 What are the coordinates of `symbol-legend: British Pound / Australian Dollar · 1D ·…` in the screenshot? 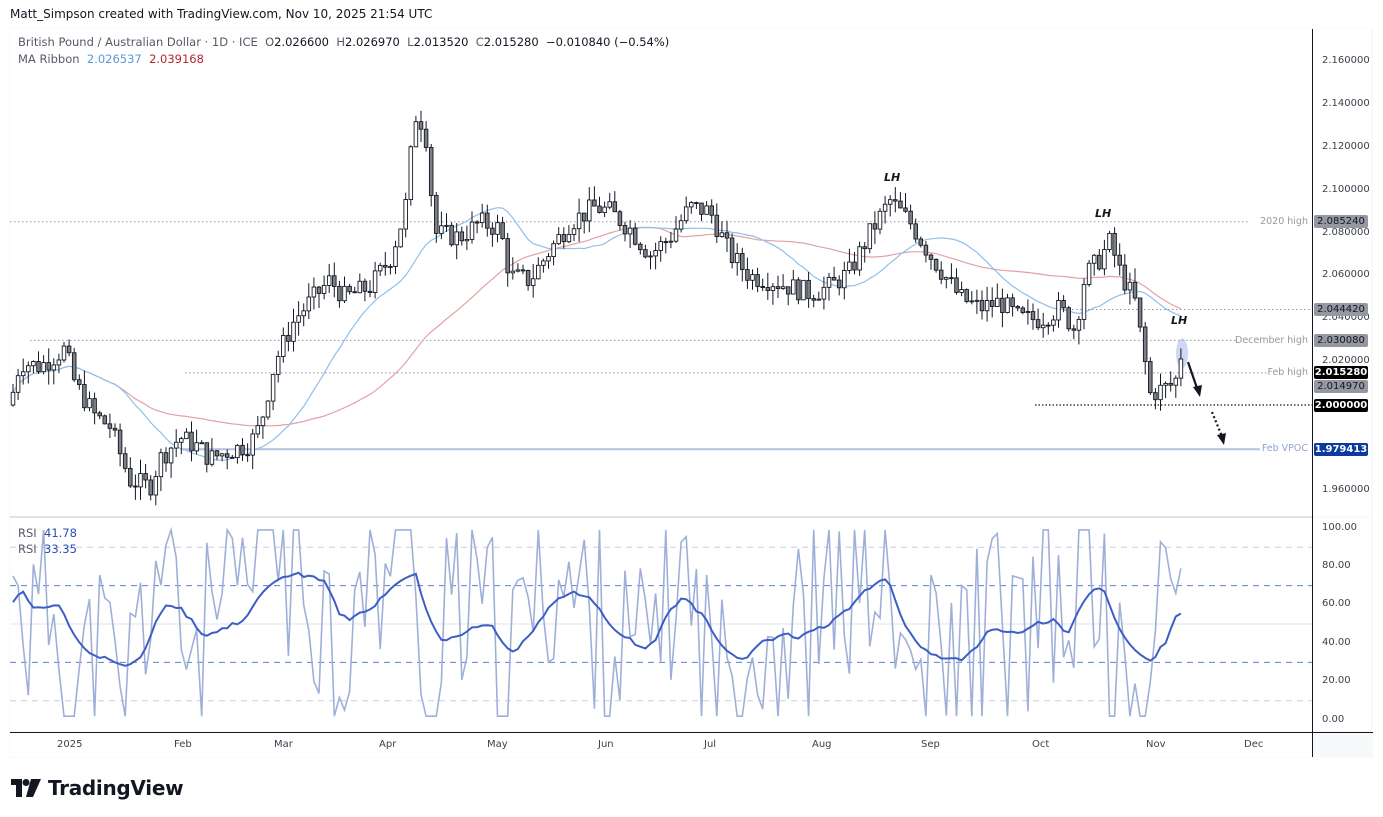 It's located at (343, 42).